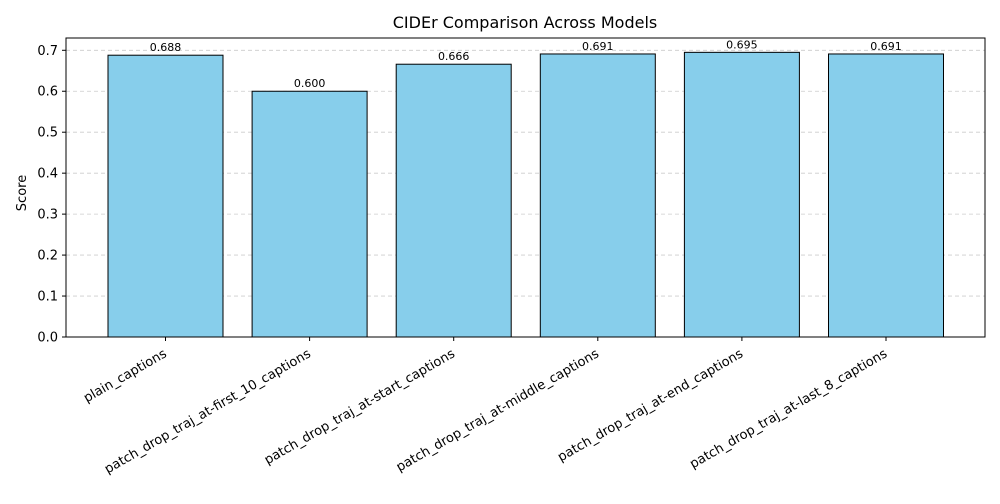 This screenshot has width=1000, height=504. Describe the element at coordinates (47, 338) in the screenshot. I see `y-tick-label: 0.0` at that location.